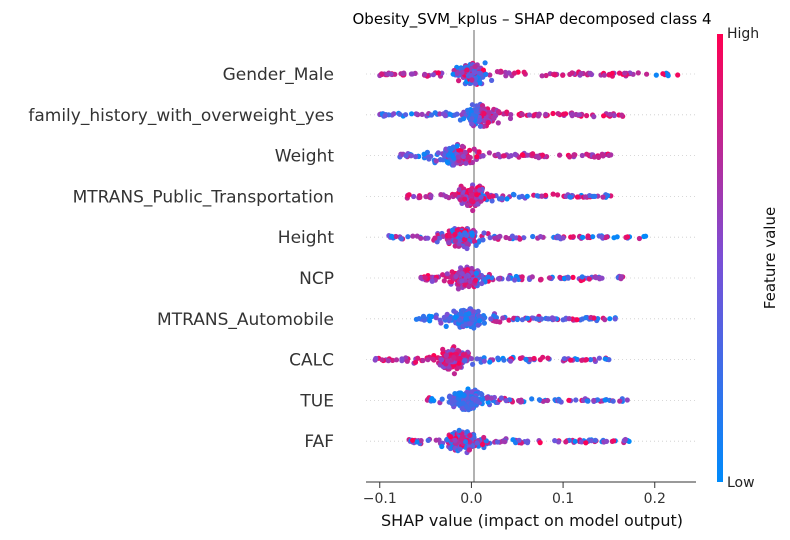 The image size is (790, 540). Describe the element at coordinates (203, 197) in the screenshot. I see `feature-label: MTRANS_Public_Transportation` at that location.